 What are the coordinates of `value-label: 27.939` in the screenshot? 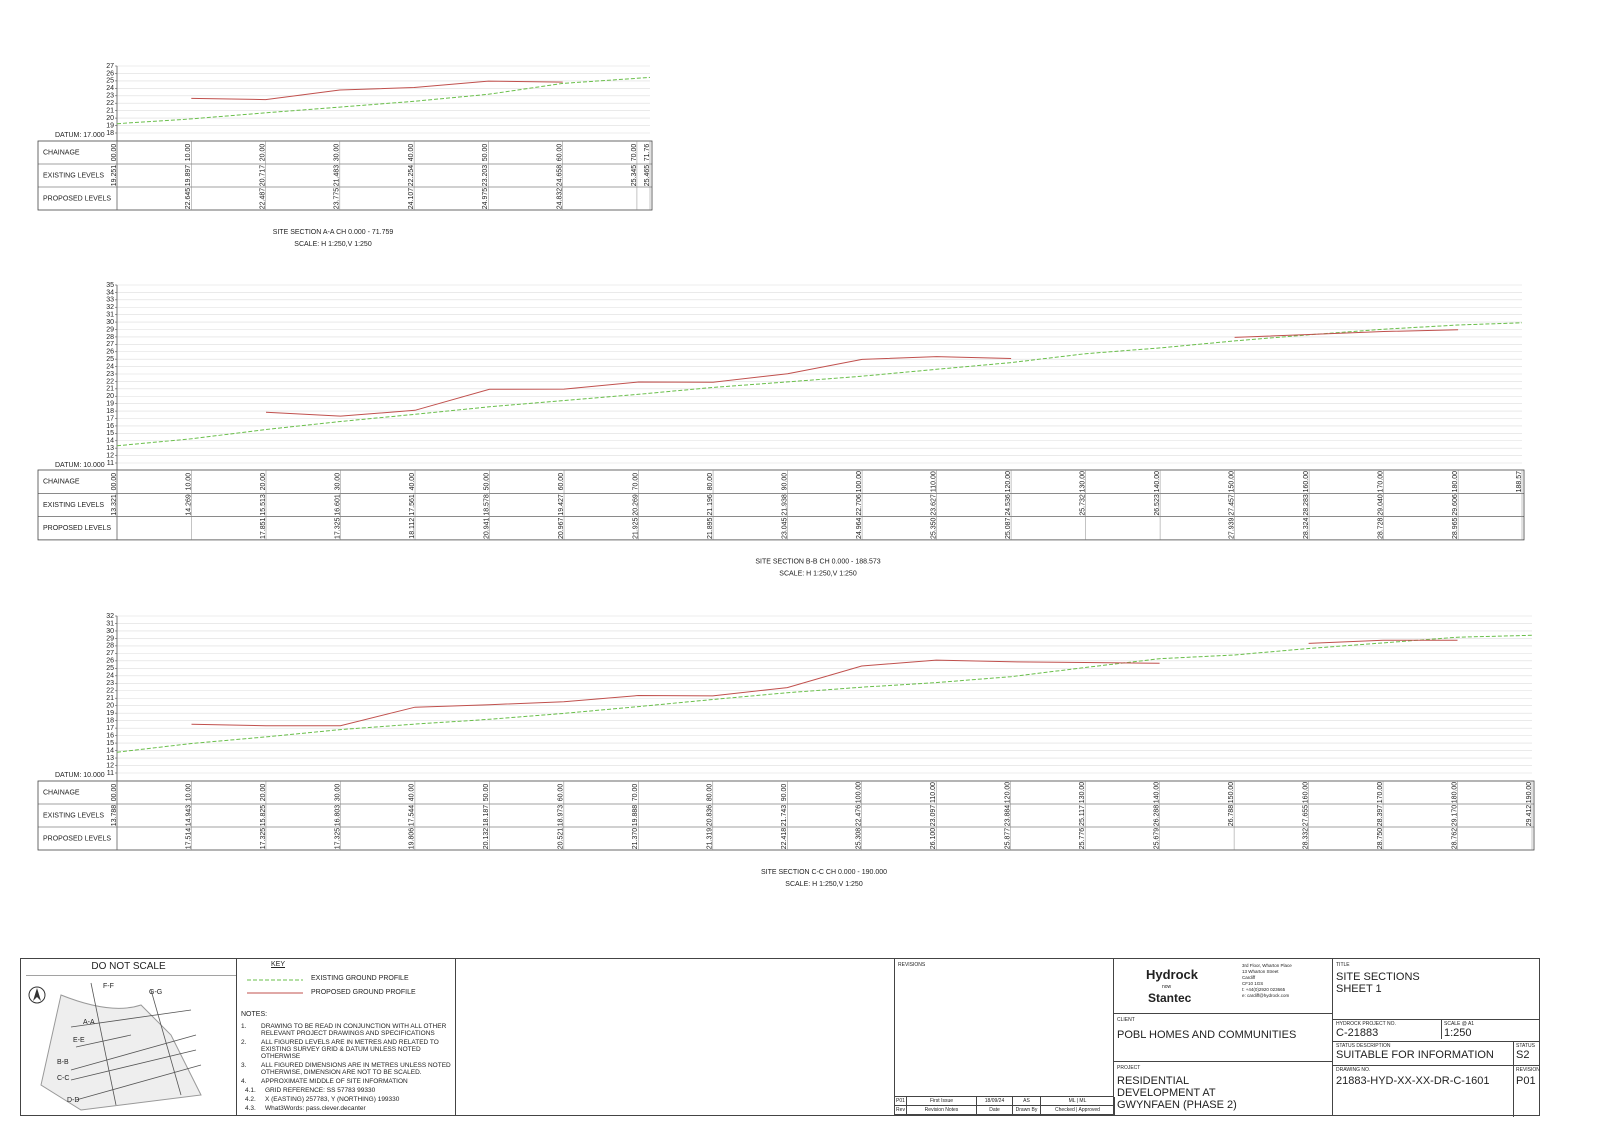 It's located at (1231, 528).